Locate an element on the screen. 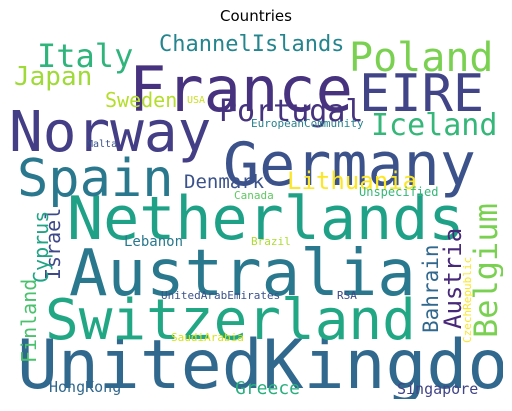 This screenshot has height=411, width=512. word-lithuania: Lithuania is located at coordinates (352, 181).